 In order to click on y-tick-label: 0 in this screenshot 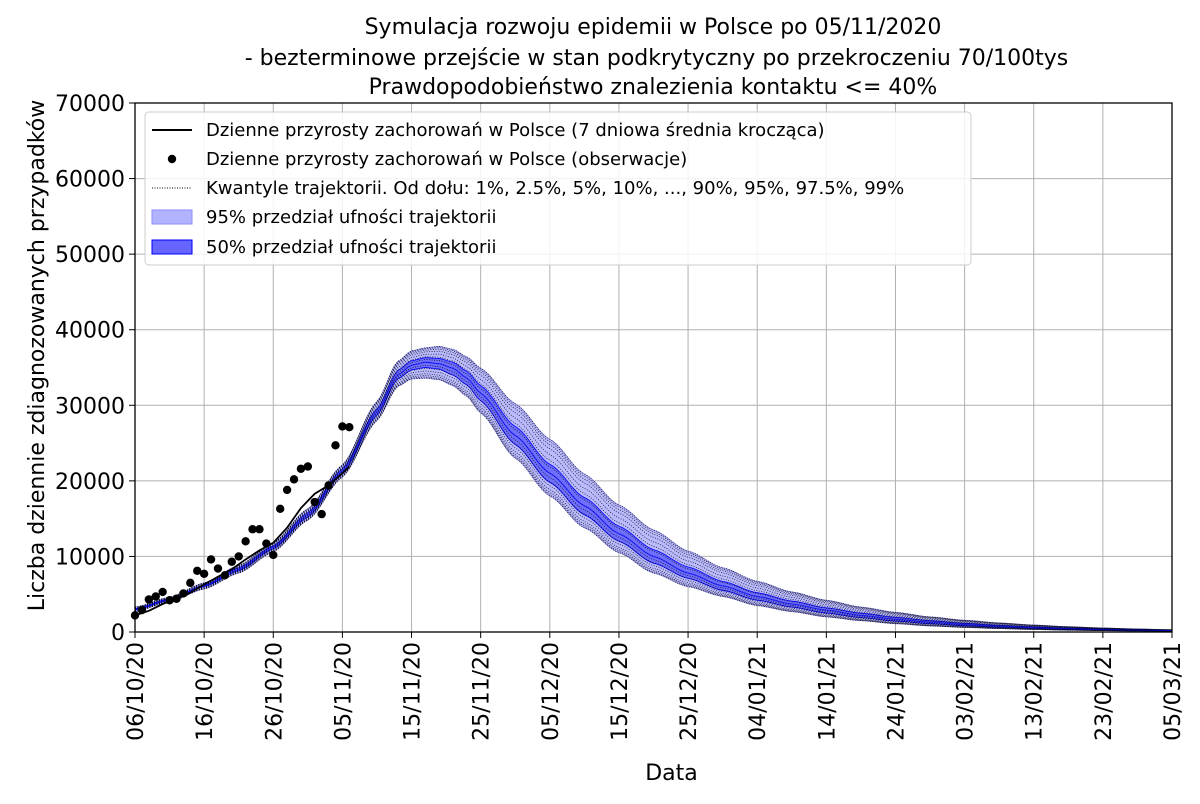, I will do `click(118, 633)`.